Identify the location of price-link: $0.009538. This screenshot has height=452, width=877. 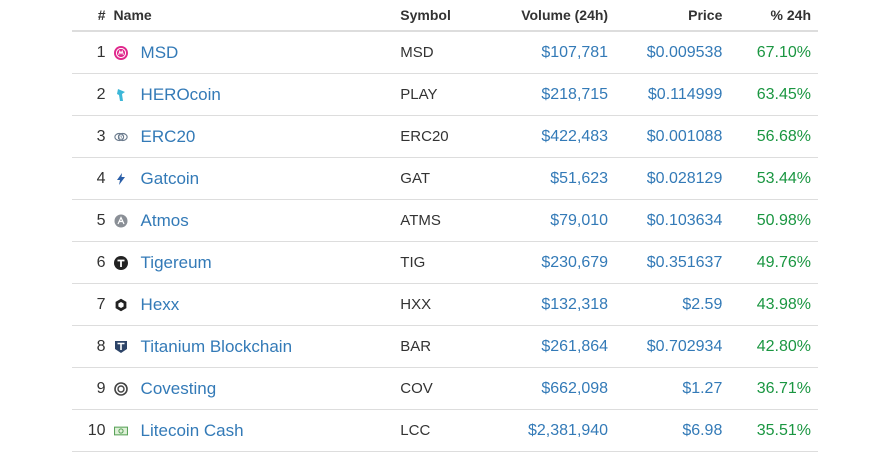
(665, 52).